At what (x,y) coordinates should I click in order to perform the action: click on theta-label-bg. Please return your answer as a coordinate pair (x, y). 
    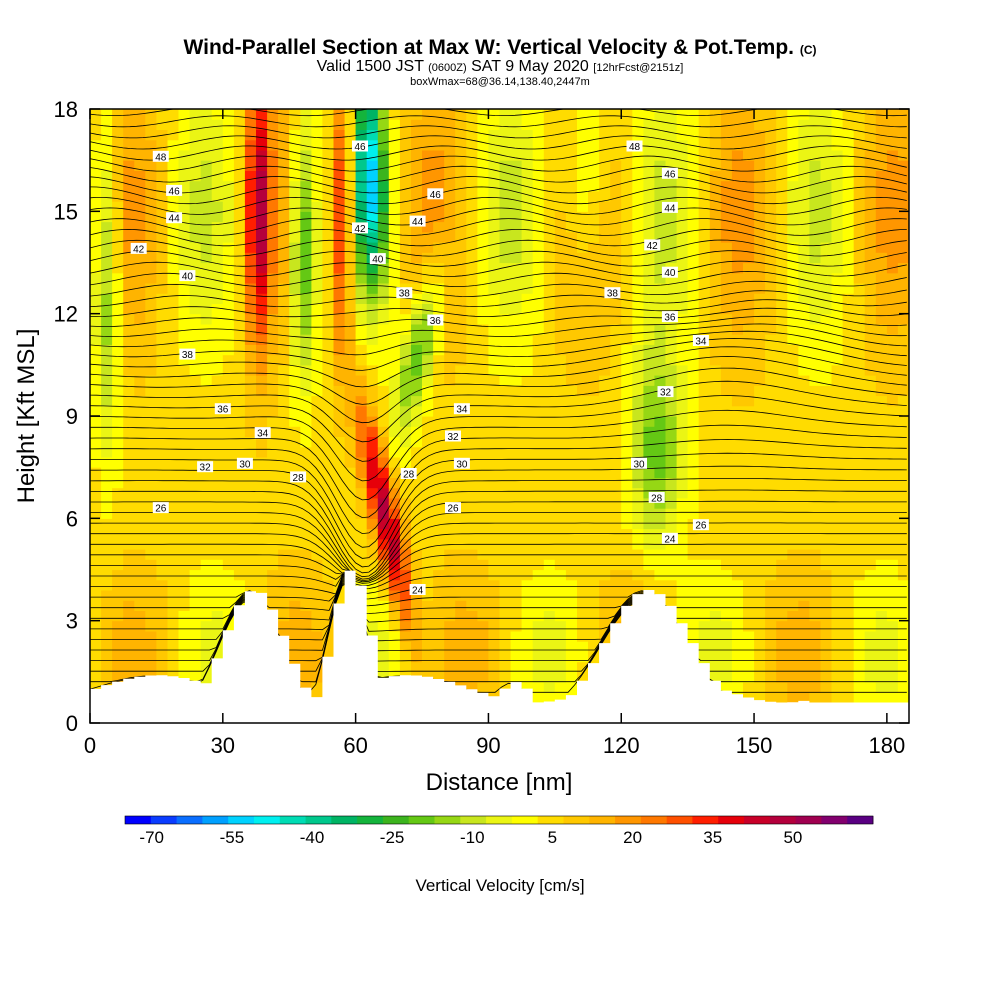
    Looking at the image, I should click on (453, 436).